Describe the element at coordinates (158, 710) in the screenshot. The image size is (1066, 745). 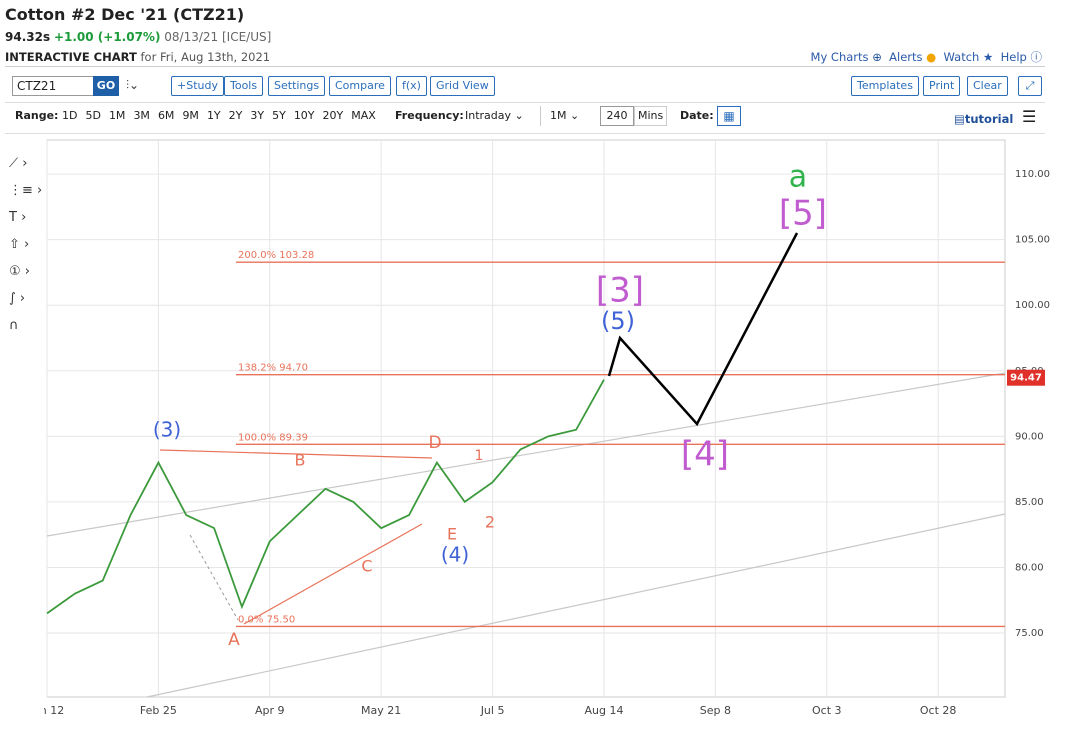
I see `x-tick-label: Feb 25` at that location.